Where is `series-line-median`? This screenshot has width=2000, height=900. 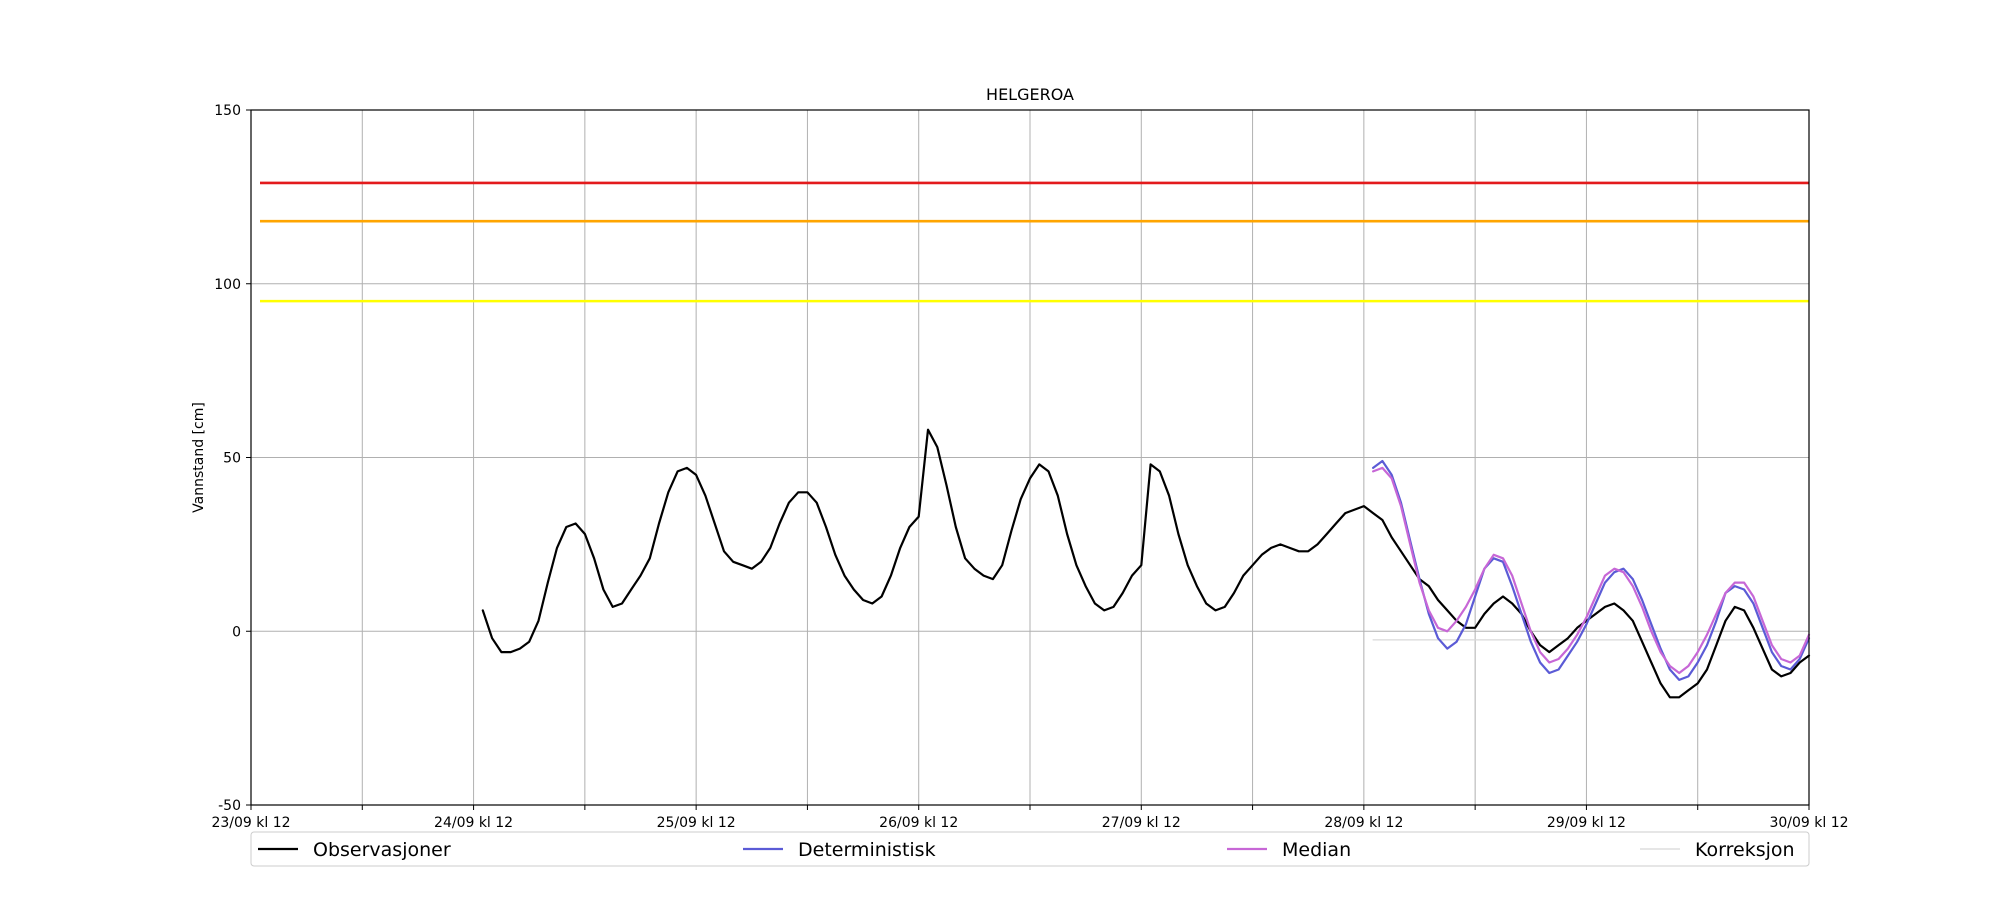 series-line-median is located at coordinates (1591, 570).